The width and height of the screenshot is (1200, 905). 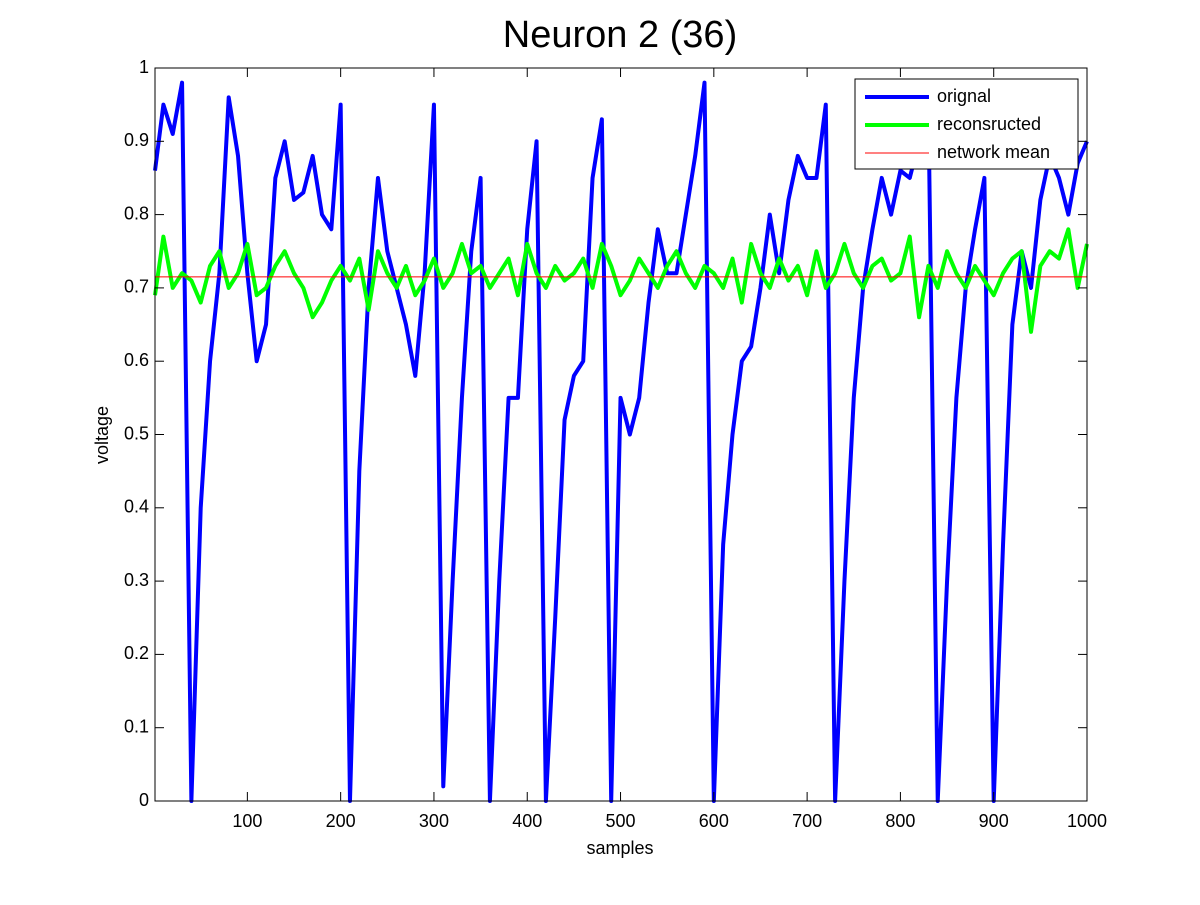 I want to click on x-tick-label: 100, so click(x=247, y=821).